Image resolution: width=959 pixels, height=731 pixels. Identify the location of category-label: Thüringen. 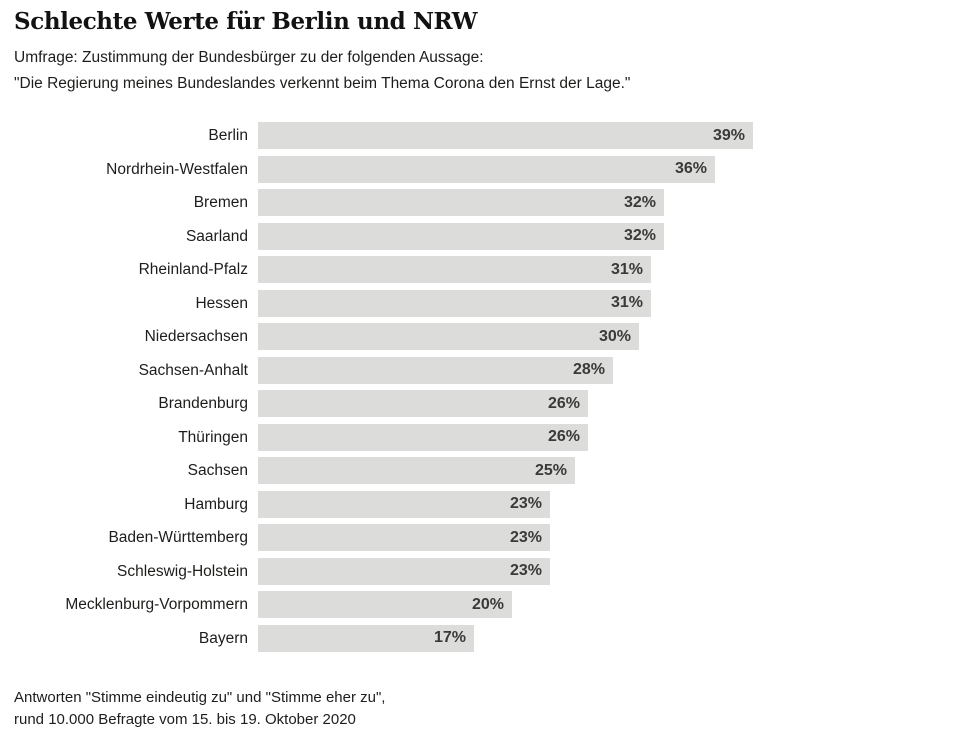
(213, 437).